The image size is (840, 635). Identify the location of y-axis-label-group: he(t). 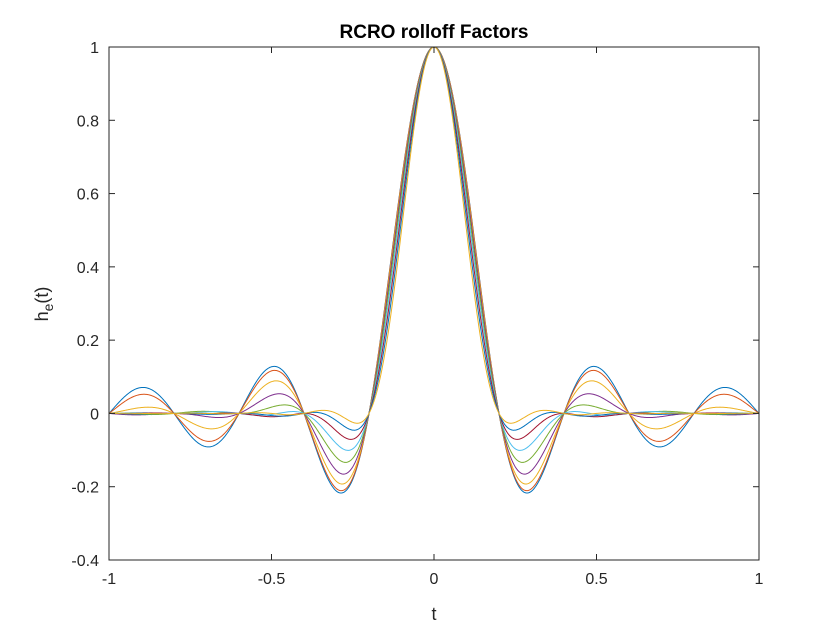
(44, 304).